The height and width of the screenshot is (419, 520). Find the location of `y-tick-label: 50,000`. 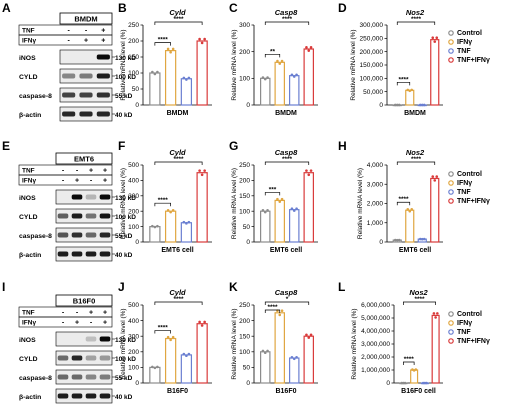

y-tick-label: 50,000 is located at coordinates (373, 92).